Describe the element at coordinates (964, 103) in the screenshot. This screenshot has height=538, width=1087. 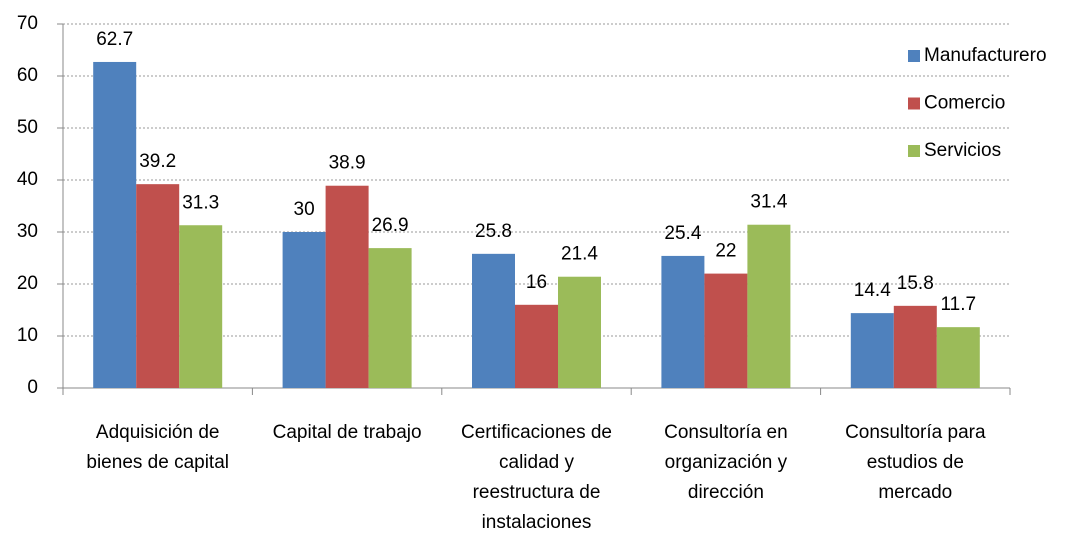
I see `legend-label: Comercio` at that location.